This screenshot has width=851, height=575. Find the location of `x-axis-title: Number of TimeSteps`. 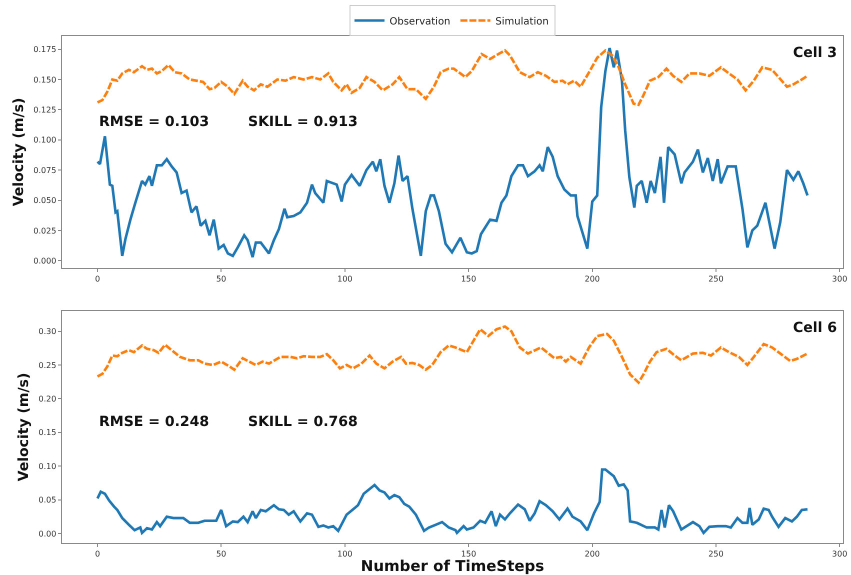

x-axis-title: Number of TimeSteps is located at coordinates (452, 566).